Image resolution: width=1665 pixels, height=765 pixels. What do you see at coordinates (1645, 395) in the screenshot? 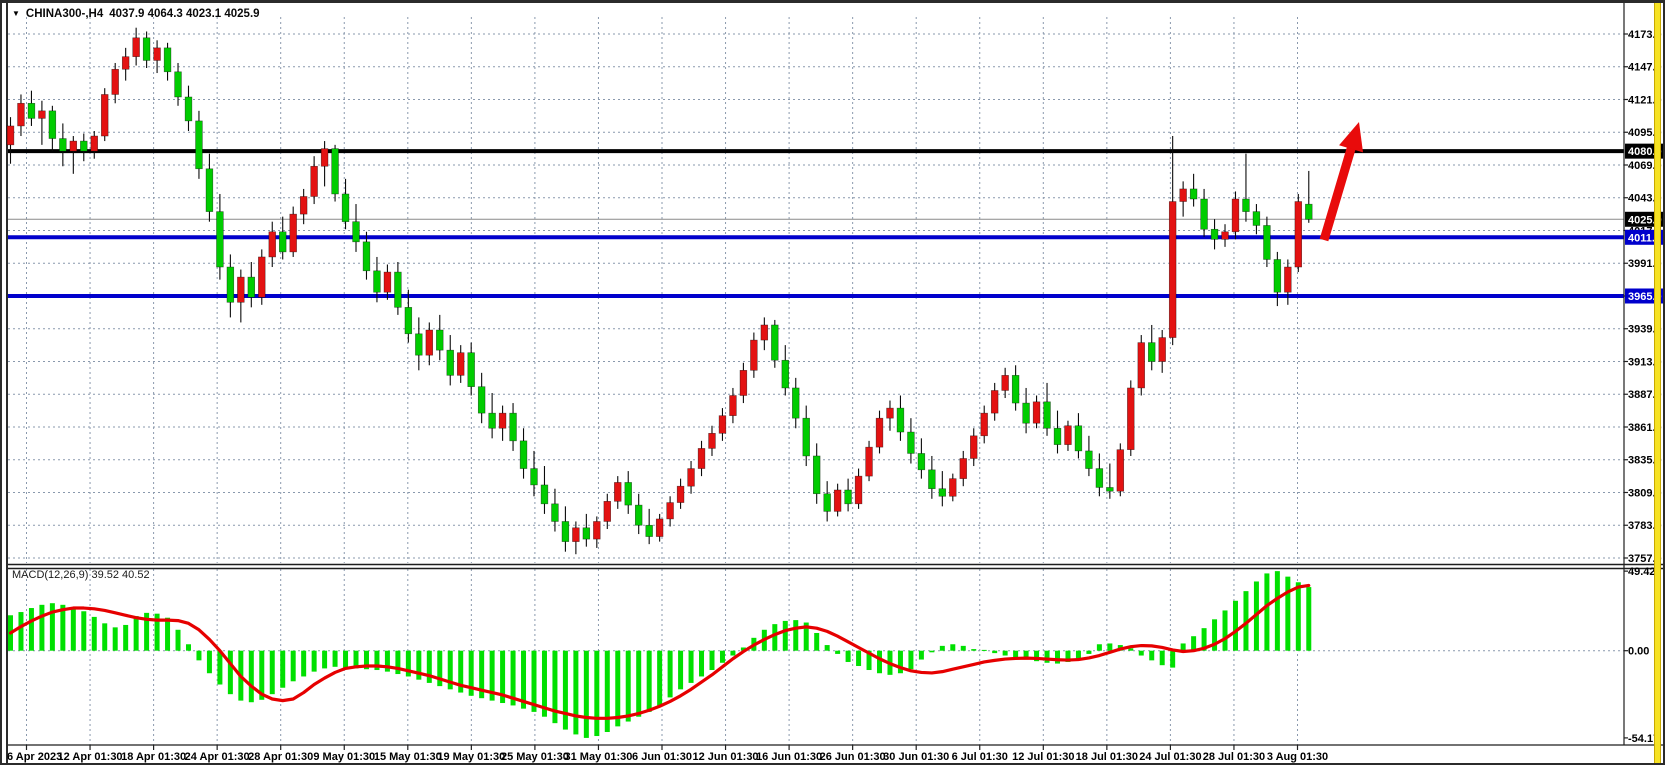
I see `price-tick-label: 3887.0` at bounding box center [1645, 395].